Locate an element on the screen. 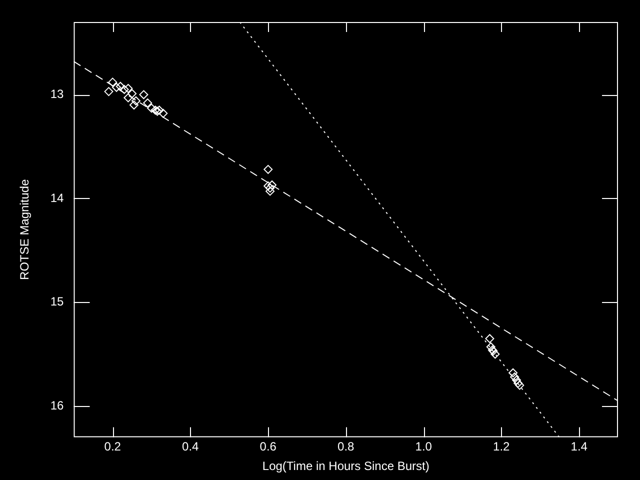 This screenshot has height=480, width=640. x-axis-title: Log(Time in Hours Since Burst) is located at coordinates (346, 466).